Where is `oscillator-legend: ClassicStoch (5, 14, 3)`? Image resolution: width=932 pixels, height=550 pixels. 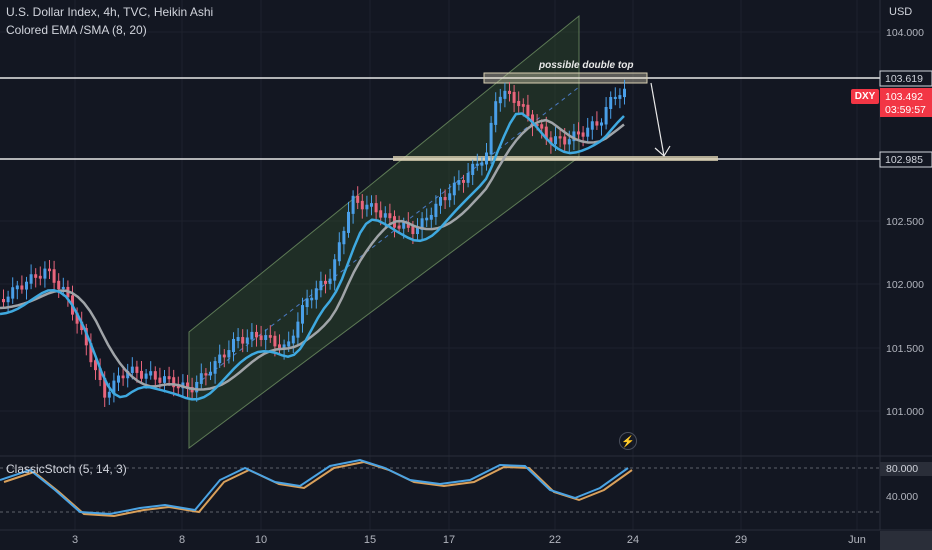
oscillator-legend: ClassicStoch (5, 14, 3) is located at coordinates (66, 469).